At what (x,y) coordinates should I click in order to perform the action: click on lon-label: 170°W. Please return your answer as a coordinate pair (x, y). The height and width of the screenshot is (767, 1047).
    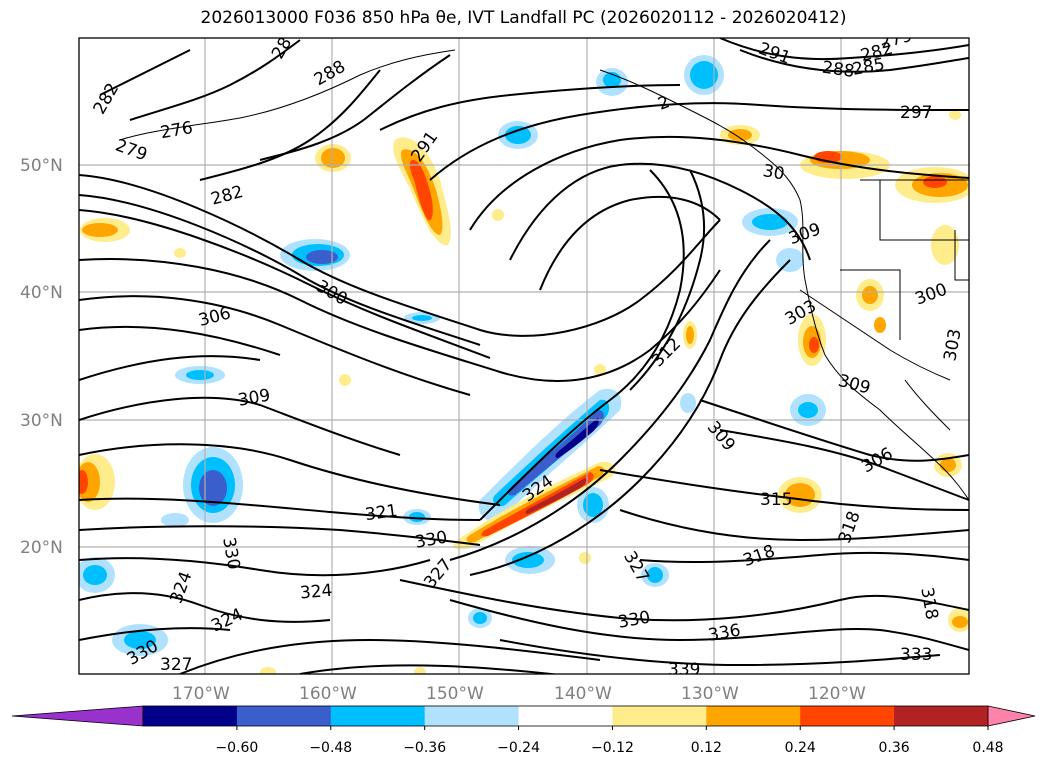
    Looking at the image, I should click on (201, 694).